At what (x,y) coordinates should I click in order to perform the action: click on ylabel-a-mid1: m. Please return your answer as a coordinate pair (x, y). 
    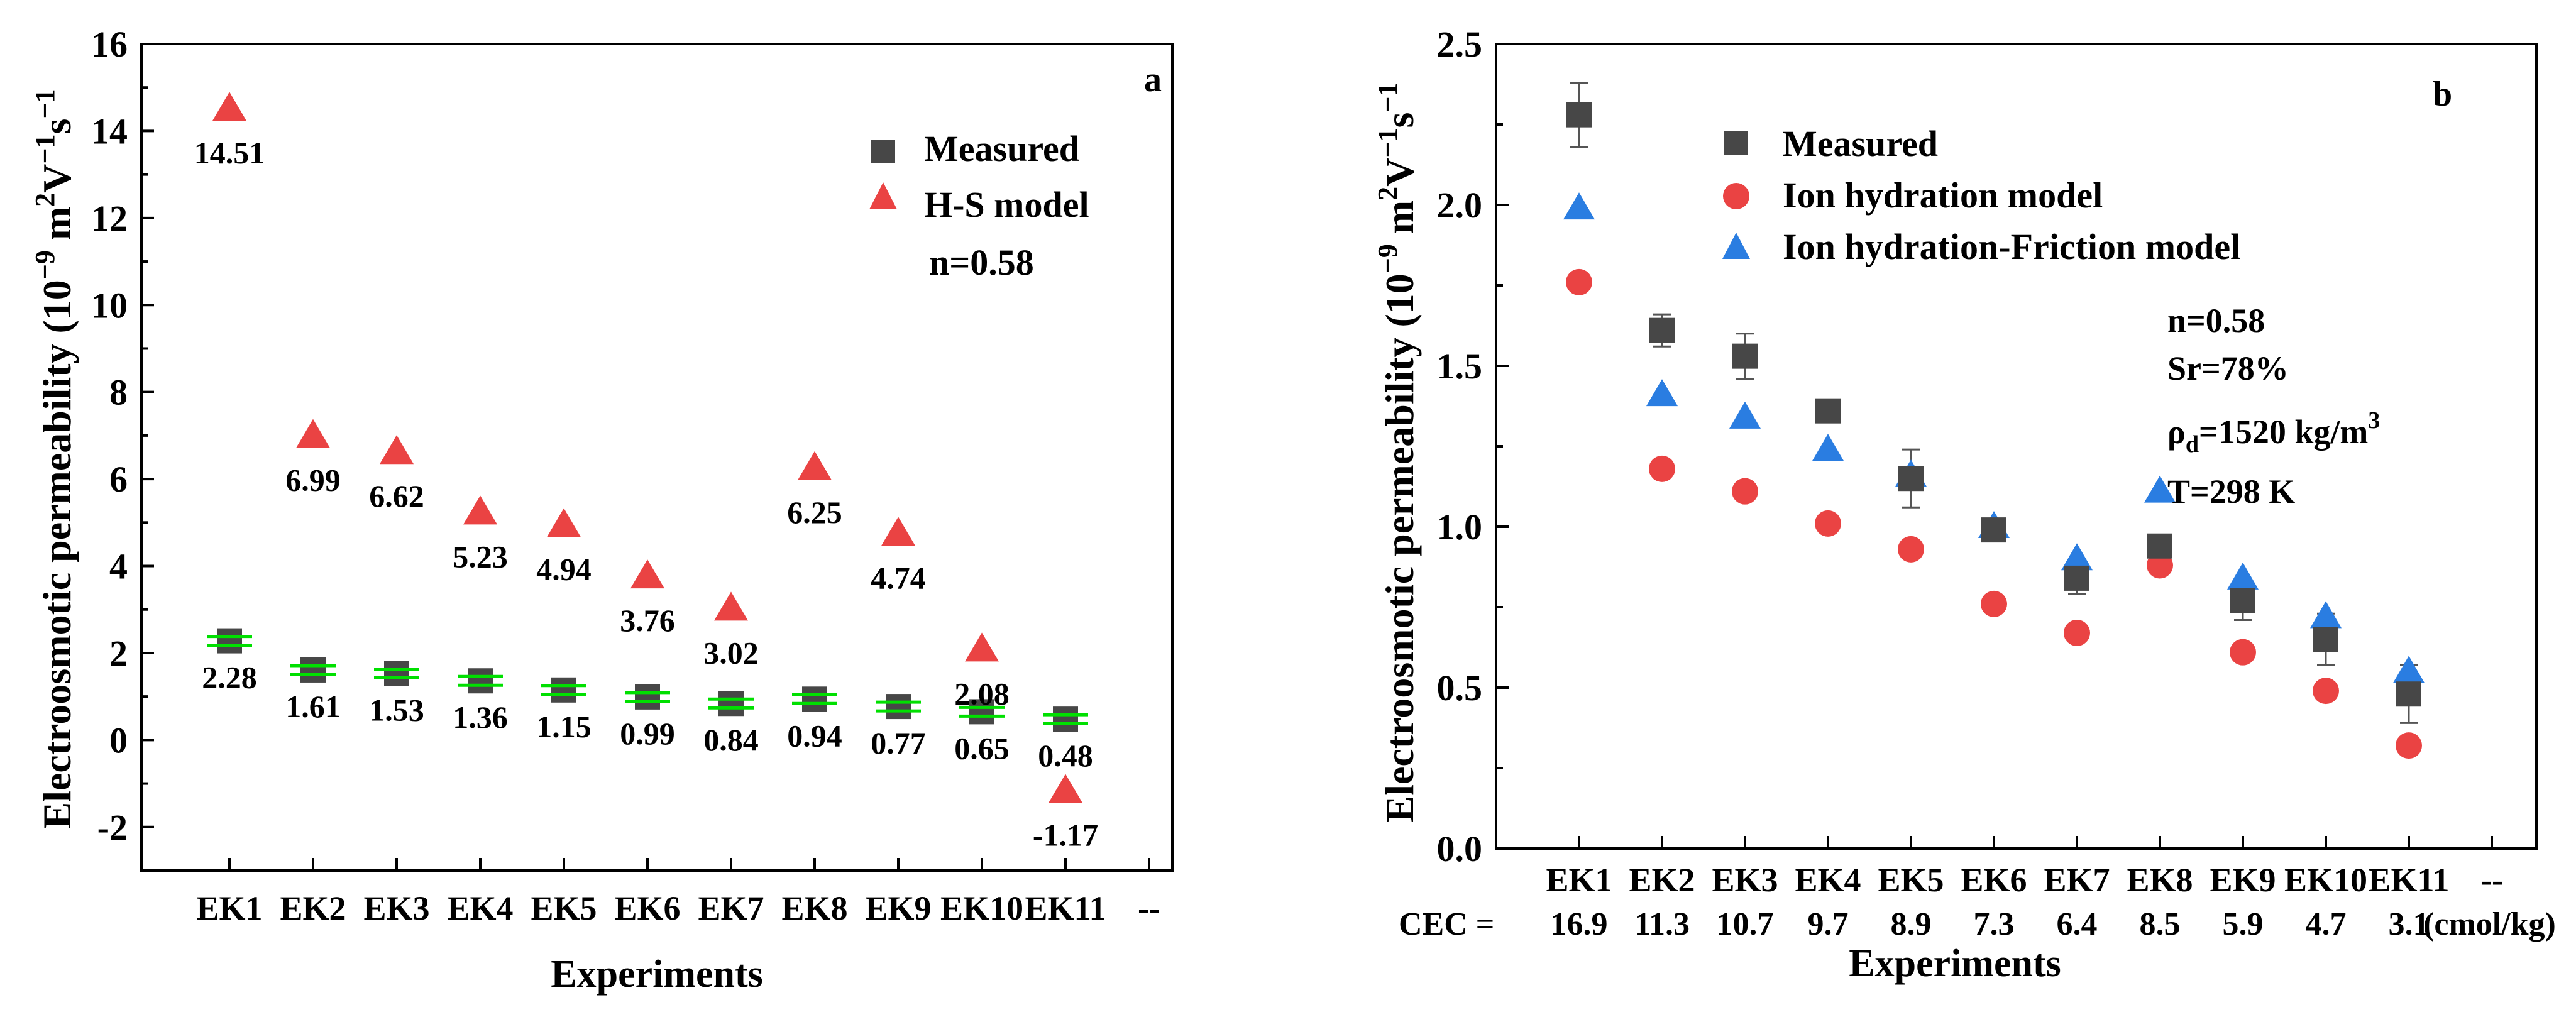
    Looking at the image, I should click on (57, 229).